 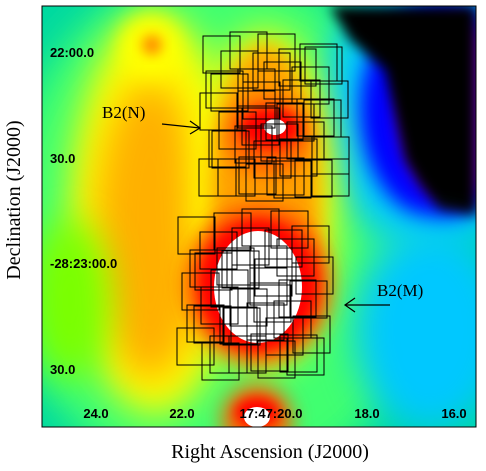 I want to click on dec-tick: 22:00.0, so click(x=72, y=52).